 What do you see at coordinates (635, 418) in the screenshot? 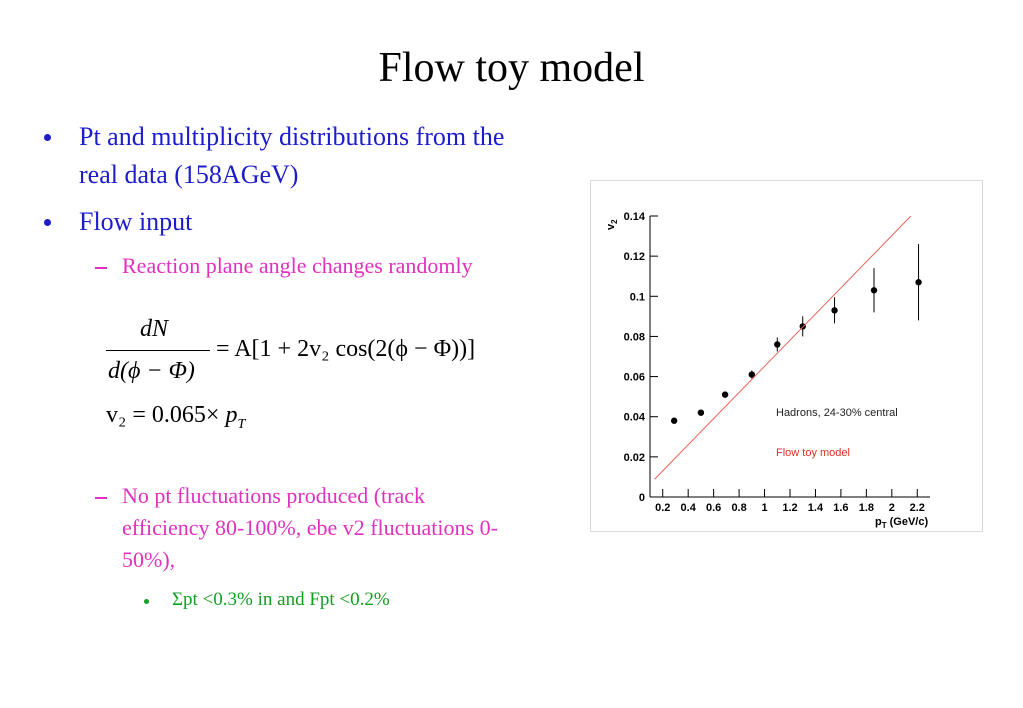
I see `y-tick-label: 0.04` at bounding box center [635, 418].